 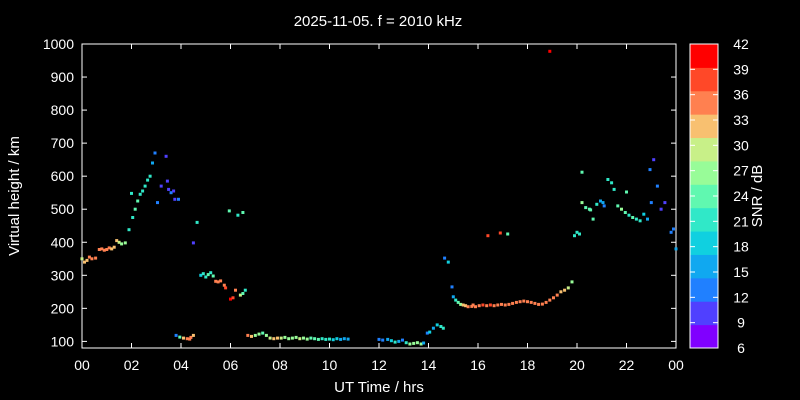 What do you see at coordinates (63, 176) in the screenshot?
I see `y-tick-label: 600` at bounding box center [63, 176].